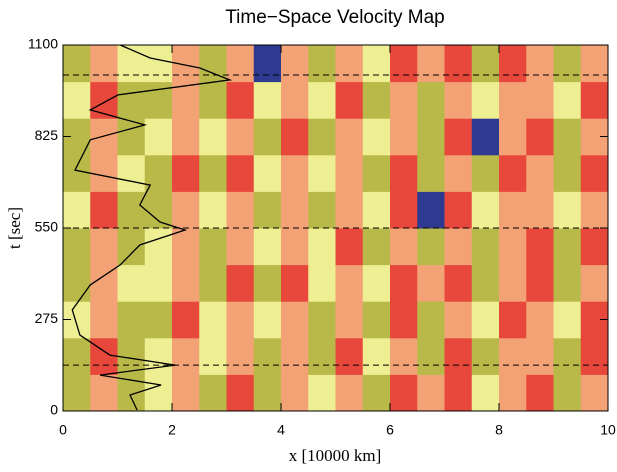 The width and height of the screenshot is (617, 472). What do you see at coordinates (172, 430) in the screenshot?
I see `x-tick-label: 2` at bounding box center [172, 430].